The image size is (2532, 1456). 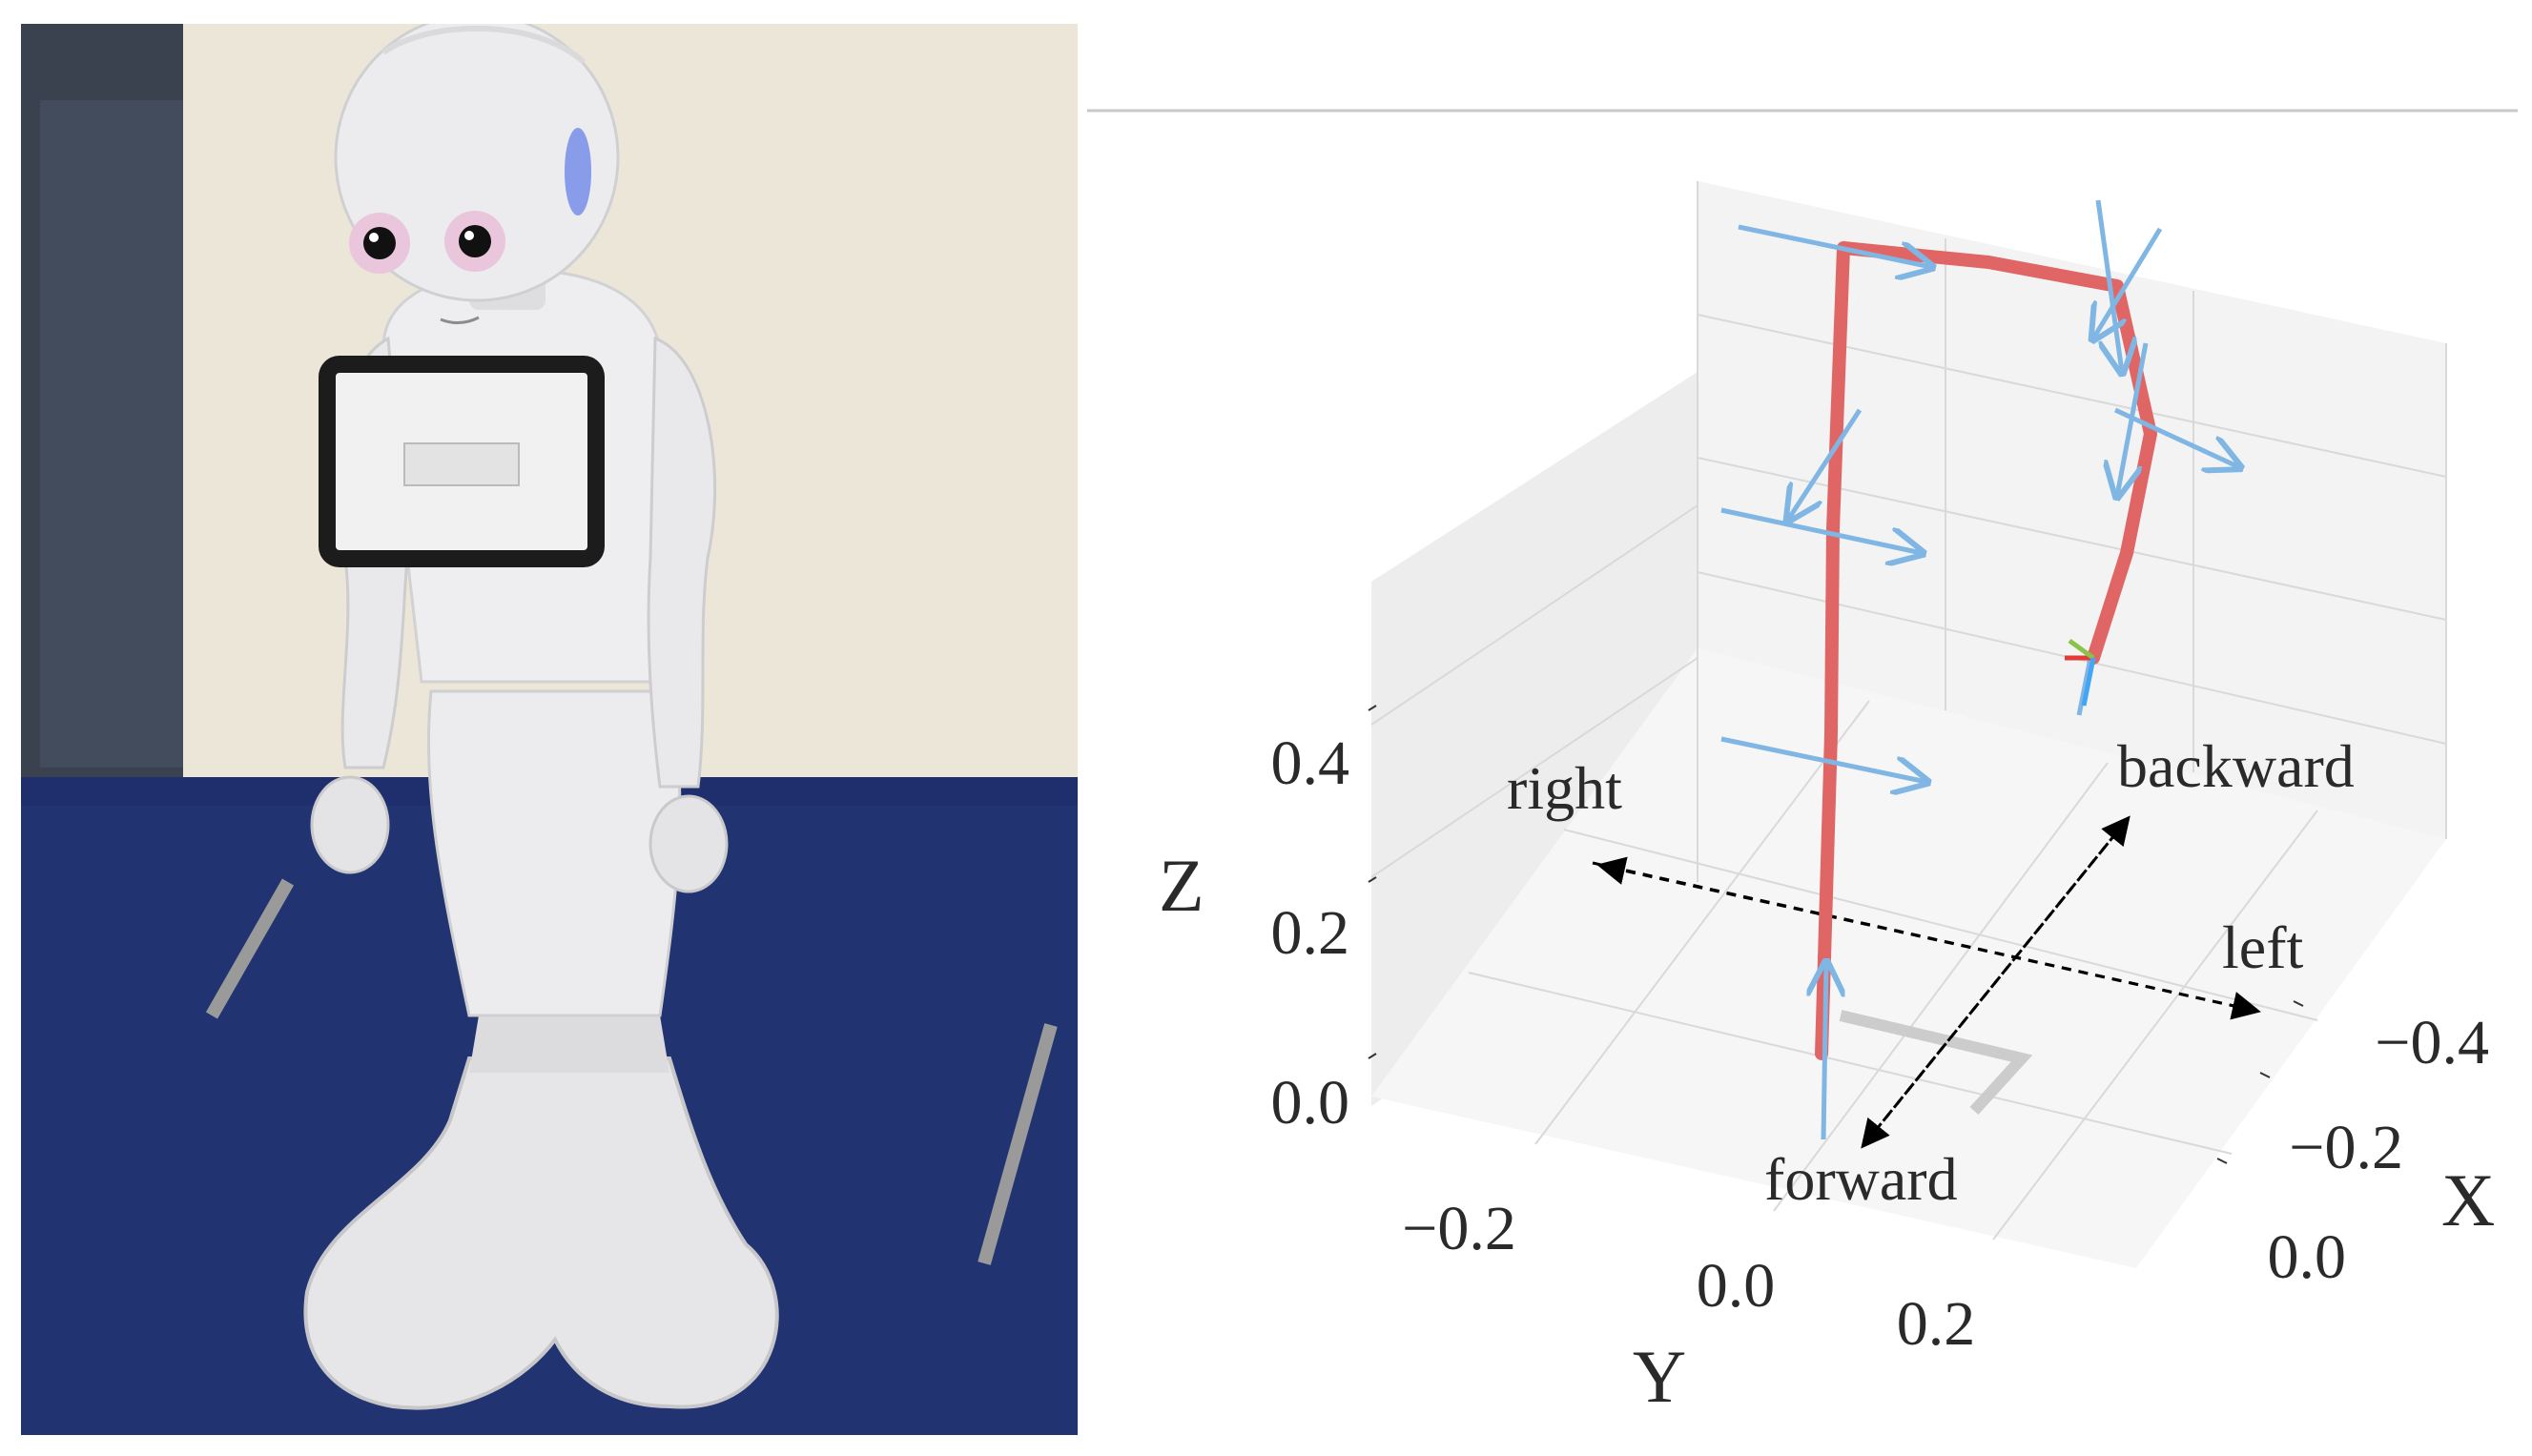 I want to click on direction-label-left: left, so click(x=2263, y=947).